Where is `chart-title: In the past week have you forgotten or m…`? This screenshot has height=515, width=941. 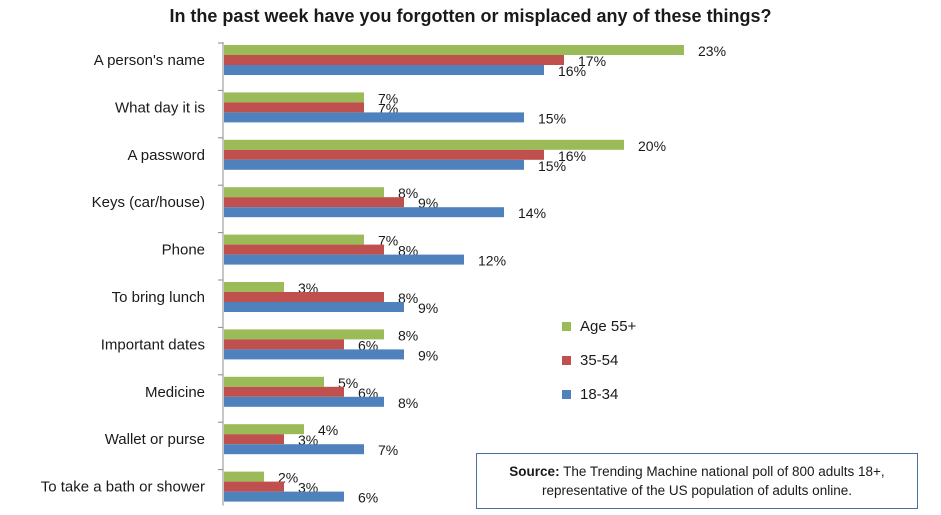
chart-title: In the past week have you forgotten or m… is located at coordinates (470, 16).